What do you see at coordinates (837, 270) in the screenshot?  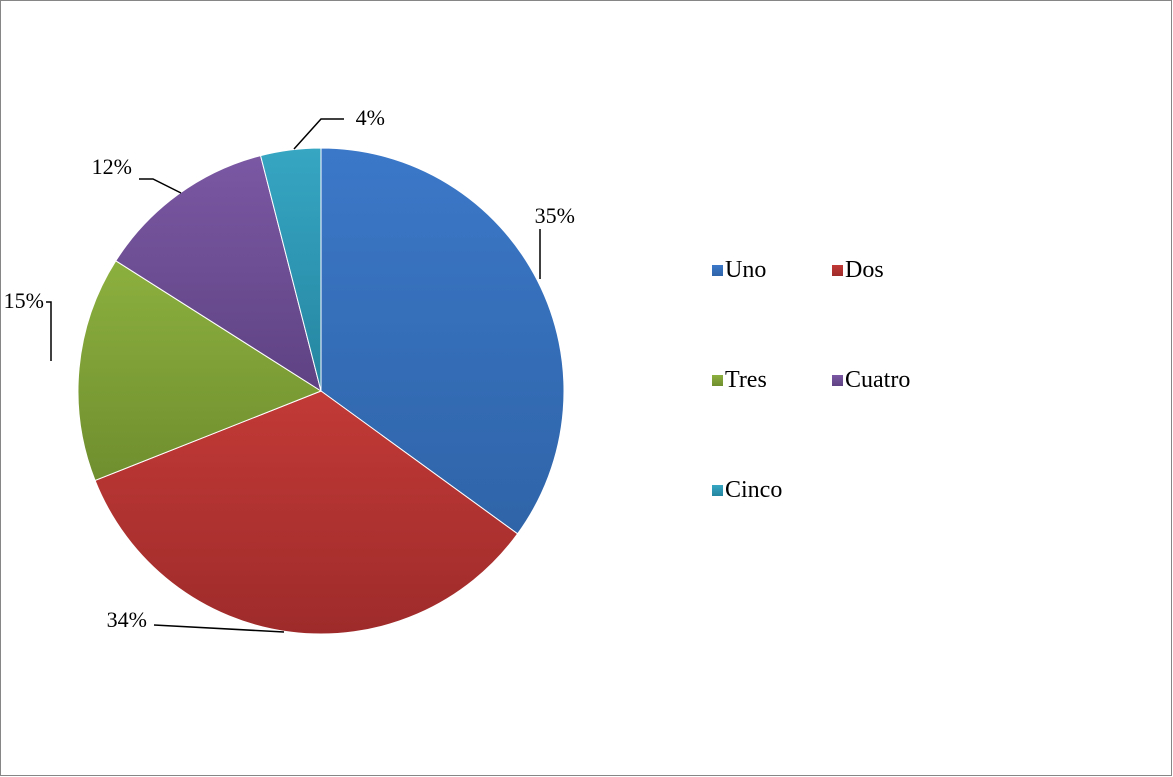 I see `legend-swatch-dos` at bounding box center [837, 270].